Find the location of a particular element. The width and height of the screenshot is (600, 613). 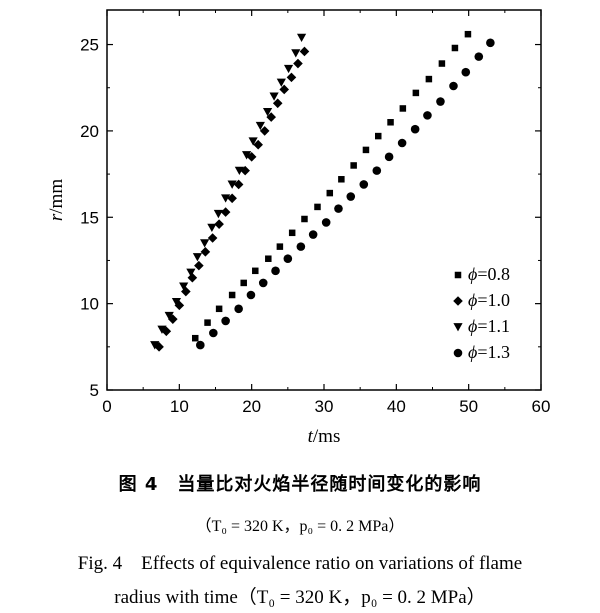

legend-label: ϕ=1.3 is located at coordinates (489, 352).